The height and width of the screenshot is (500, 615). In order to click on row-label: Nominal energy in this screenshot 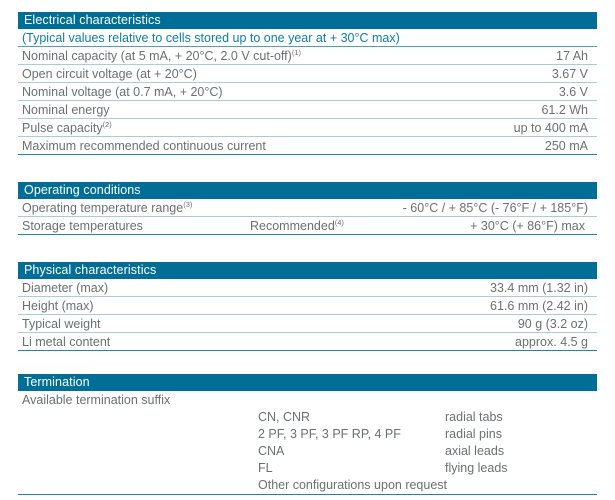, I will do `click(66, 110)`.